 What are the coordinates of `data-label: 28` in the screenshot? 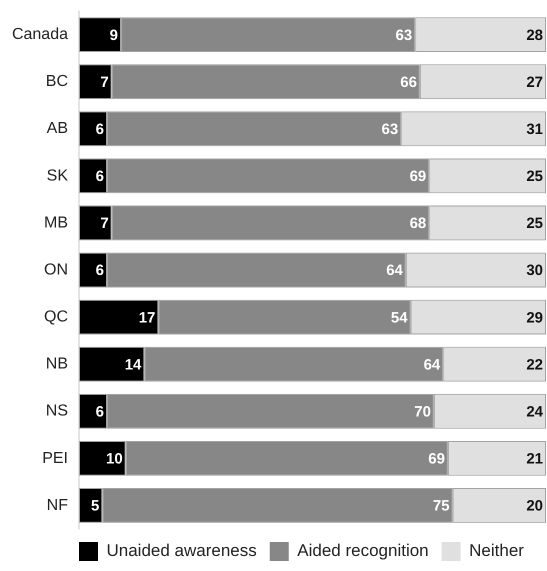 It's located at (534, 35).